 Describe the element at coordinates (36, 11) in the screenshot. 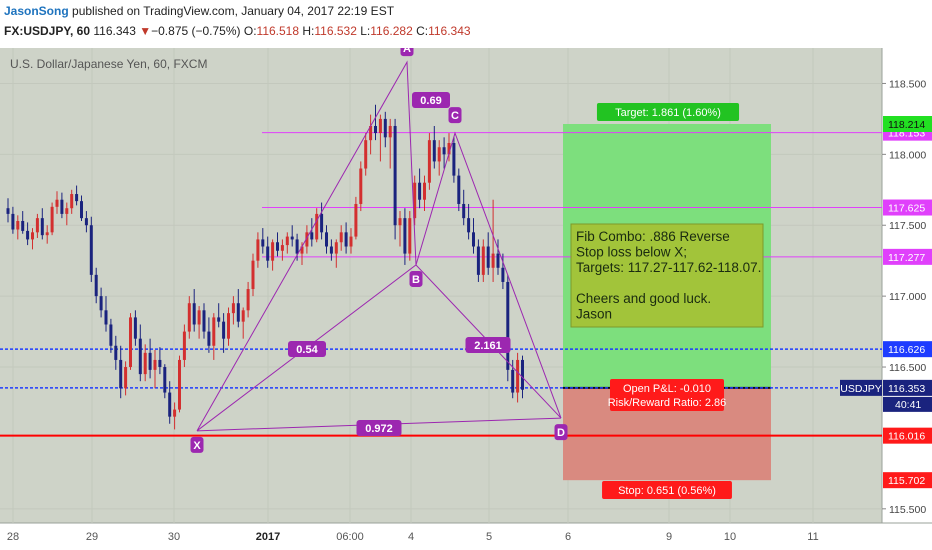

I see `author-link: JasonSong` at that location.